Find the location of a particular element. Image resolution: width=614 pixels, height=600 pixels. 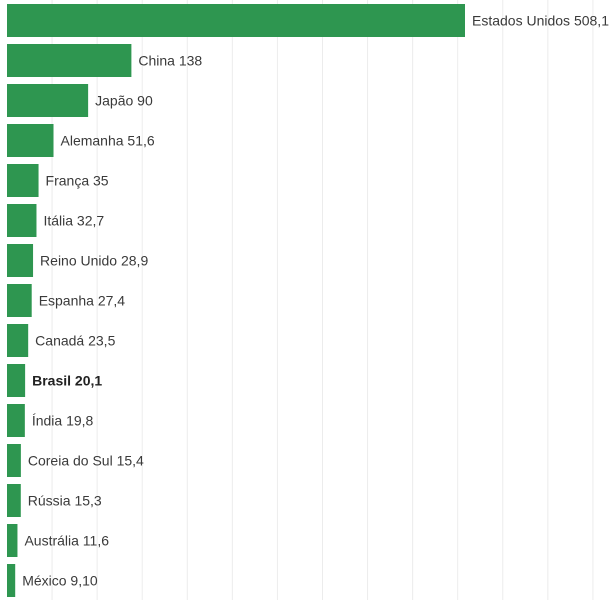

bar-italia is located at coordinates (22, 220).